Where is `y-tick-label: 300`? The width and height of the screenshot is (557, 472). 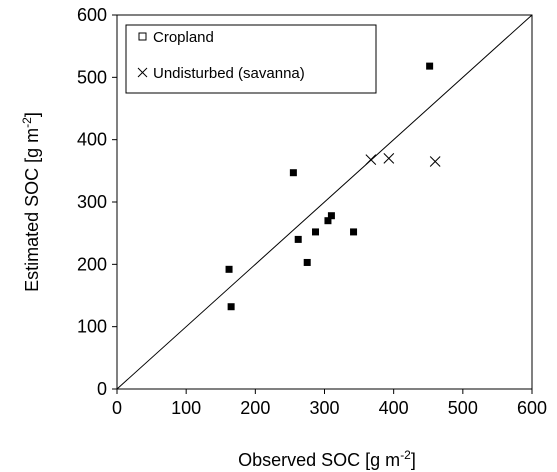 y-tick-label: 300 is located at coordinates (92, 202).